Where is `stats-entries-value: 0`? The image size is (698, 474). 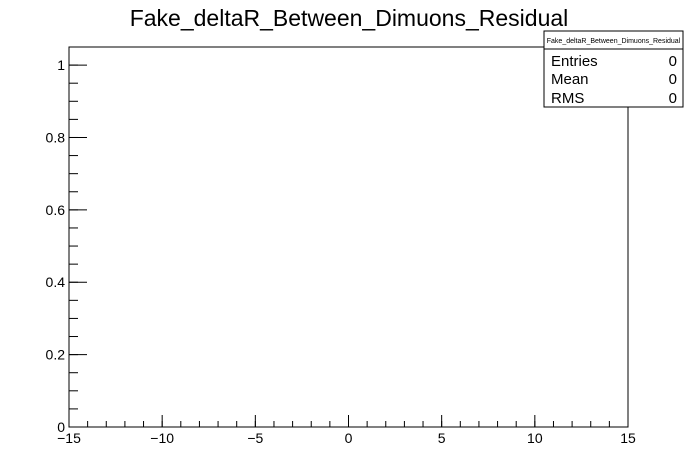 stats-entries-value: 0 is located at coordinates (673, 61).